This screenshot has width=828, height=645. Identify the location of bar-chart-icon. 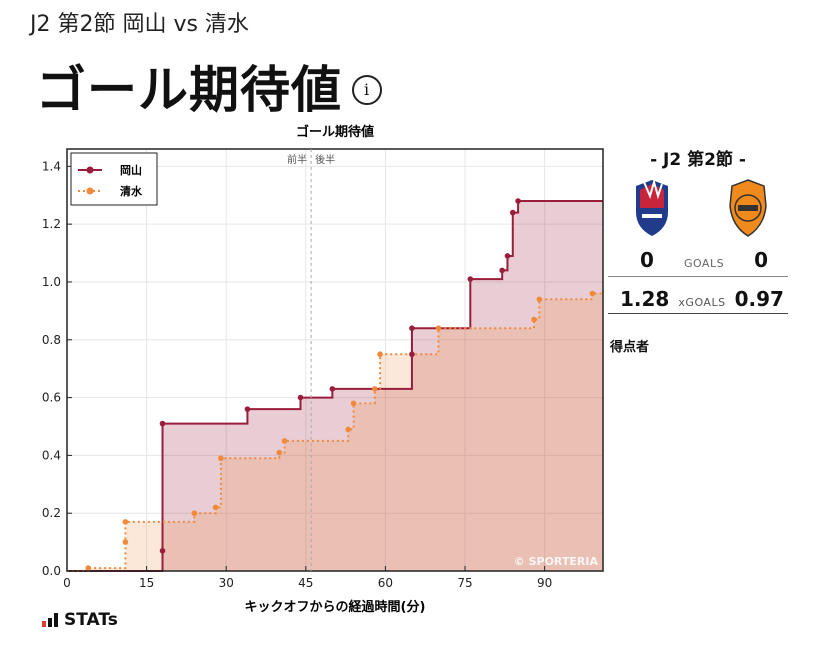
(50, 620).